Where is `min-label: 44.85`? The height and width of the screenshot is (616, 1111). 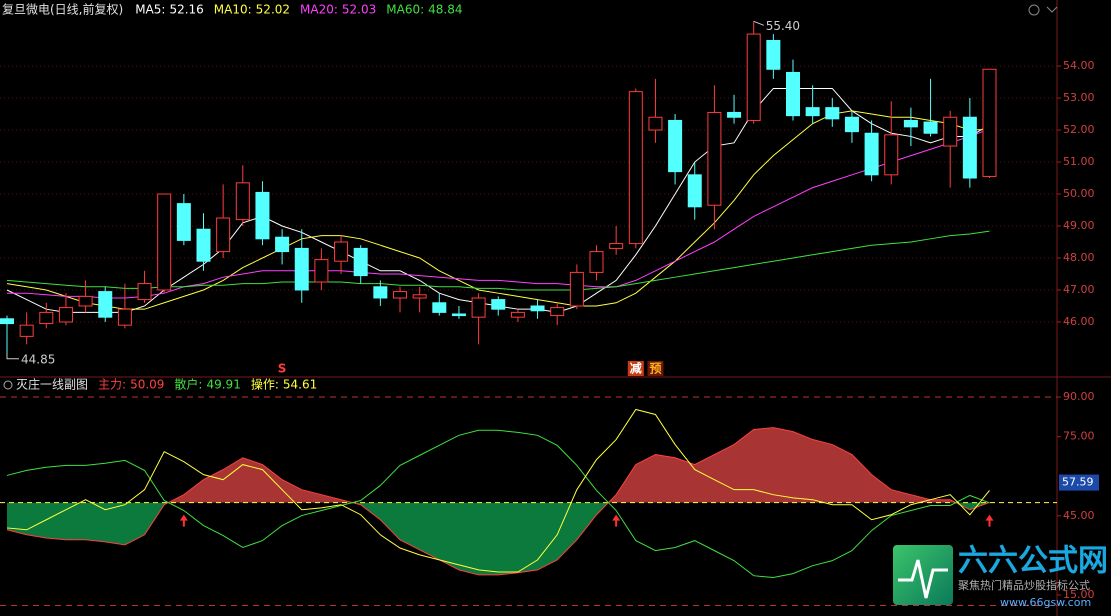 min-label: 44.85 is located at coordinates (38, 359).